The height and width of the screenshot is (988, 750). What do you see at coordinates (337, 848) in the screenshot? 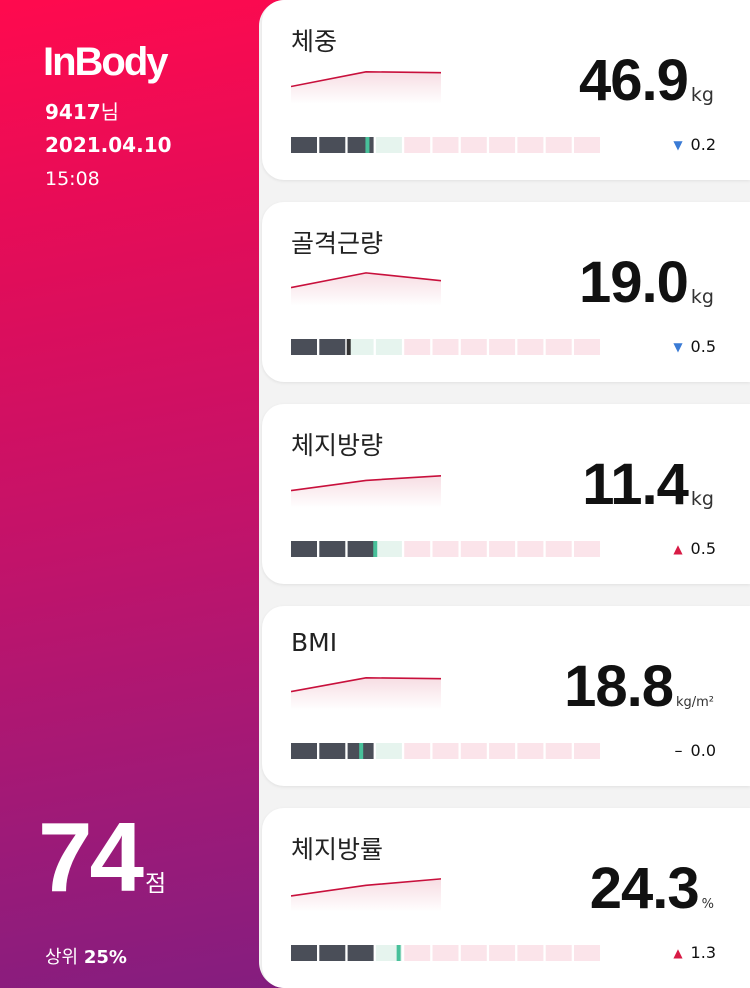
I see `metric-title: 체지방률` at bounding box center [337, 848].